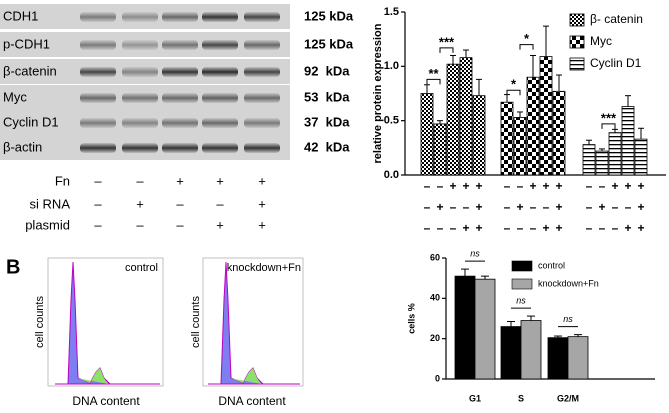 The width and height of the screenshot is (669, 413). What do you see at coordinates (31, 121) in the screenshot?
I see `blot-row-label: Cyclin D1` at bounding box center [31, 121].